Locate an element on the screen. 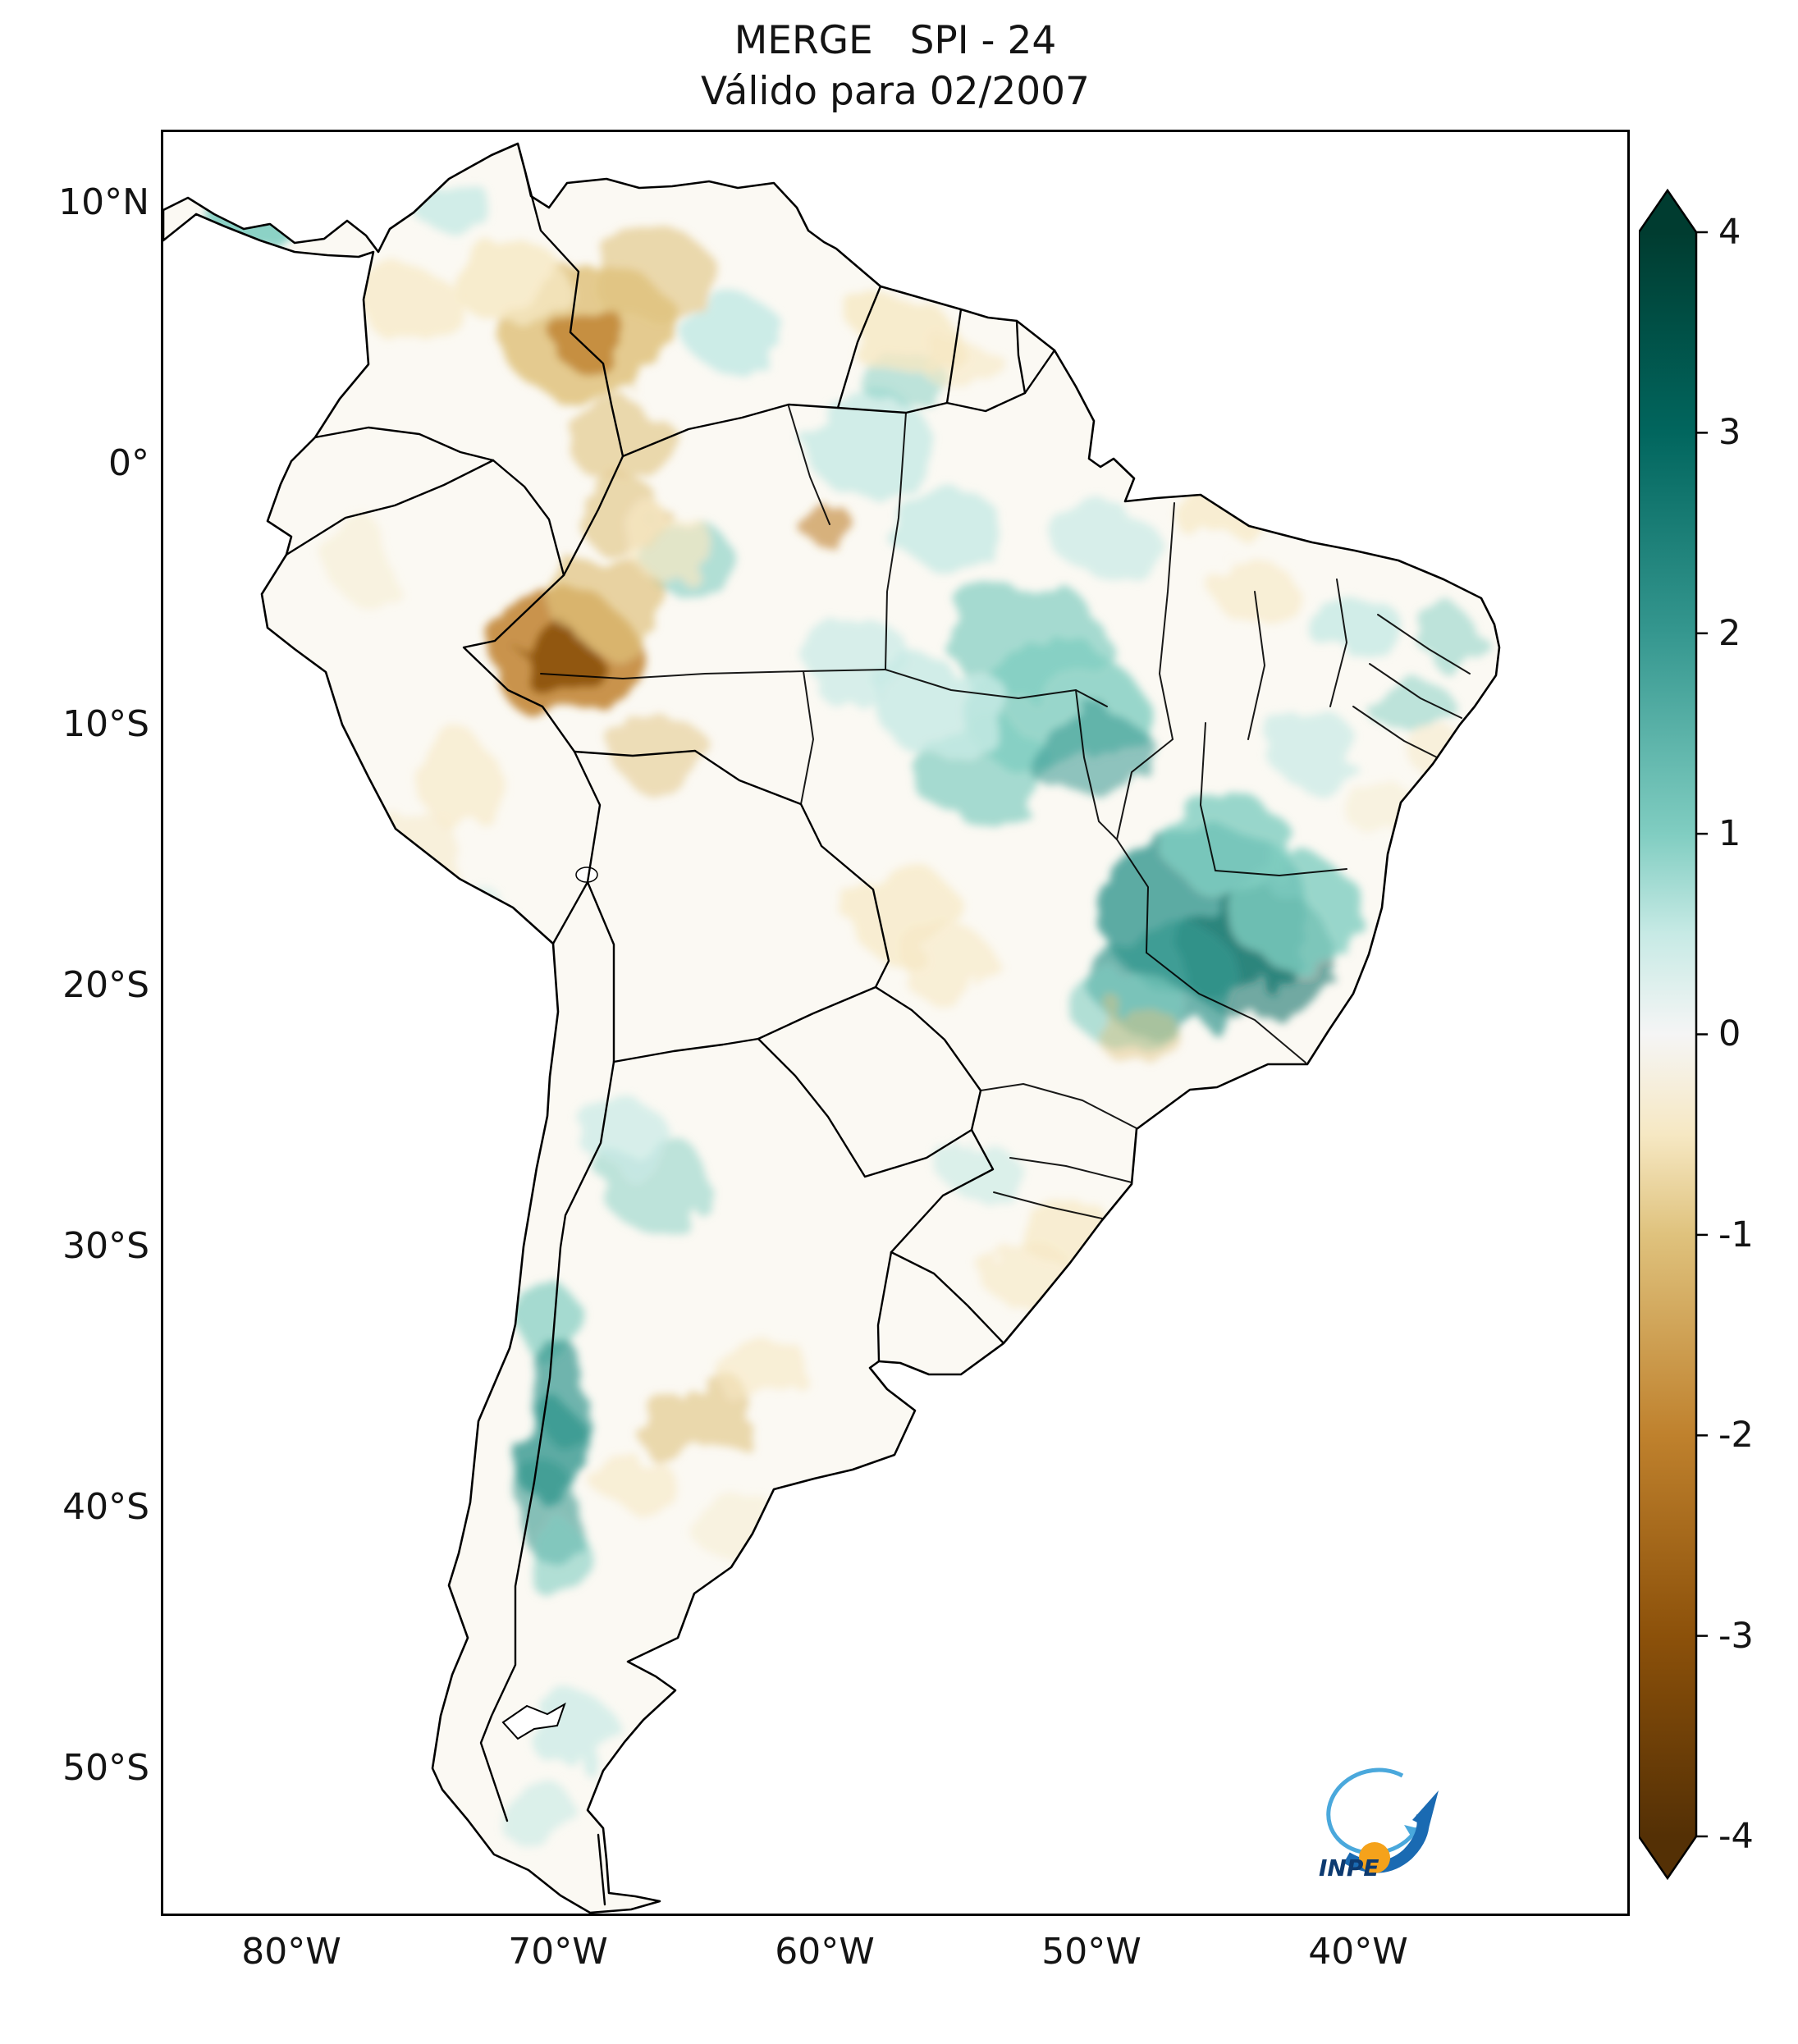 The width and height of the screenshot is (1798, 2044). colorbar-tick-label: -4 is located at coordinates (1736, 1836).